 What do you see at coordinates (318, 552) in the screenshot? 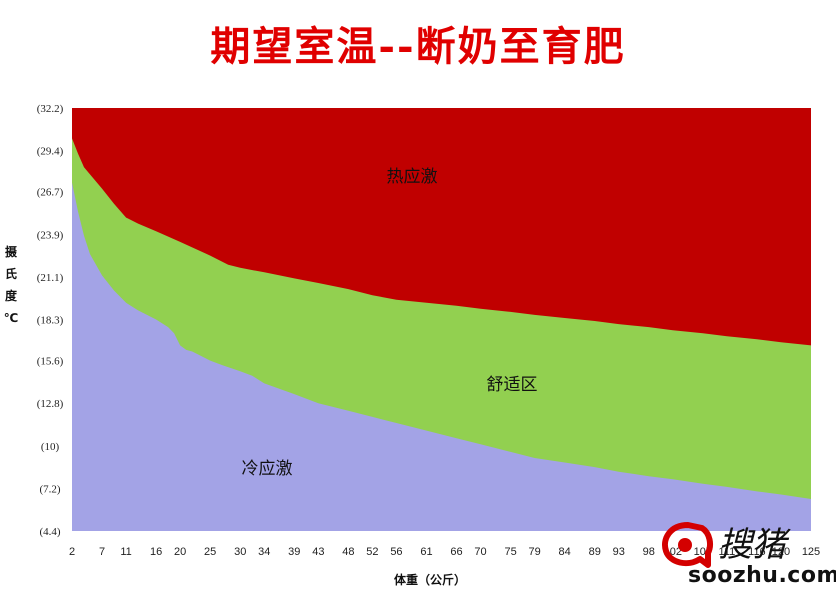
I see `x-tick-label: 43` at bounding box center [318, 552].